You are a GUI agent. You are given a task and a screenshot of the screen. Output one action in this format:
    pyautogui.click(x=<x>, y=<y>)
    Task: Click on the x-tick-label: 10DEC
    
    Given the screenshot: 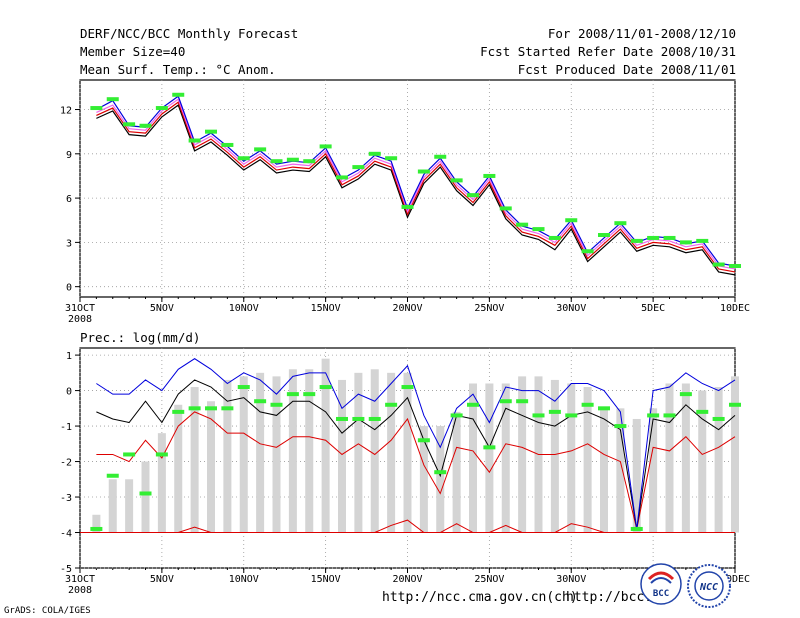 What is the action you would take?
    pyautogui.click(x=735, y=579)
    